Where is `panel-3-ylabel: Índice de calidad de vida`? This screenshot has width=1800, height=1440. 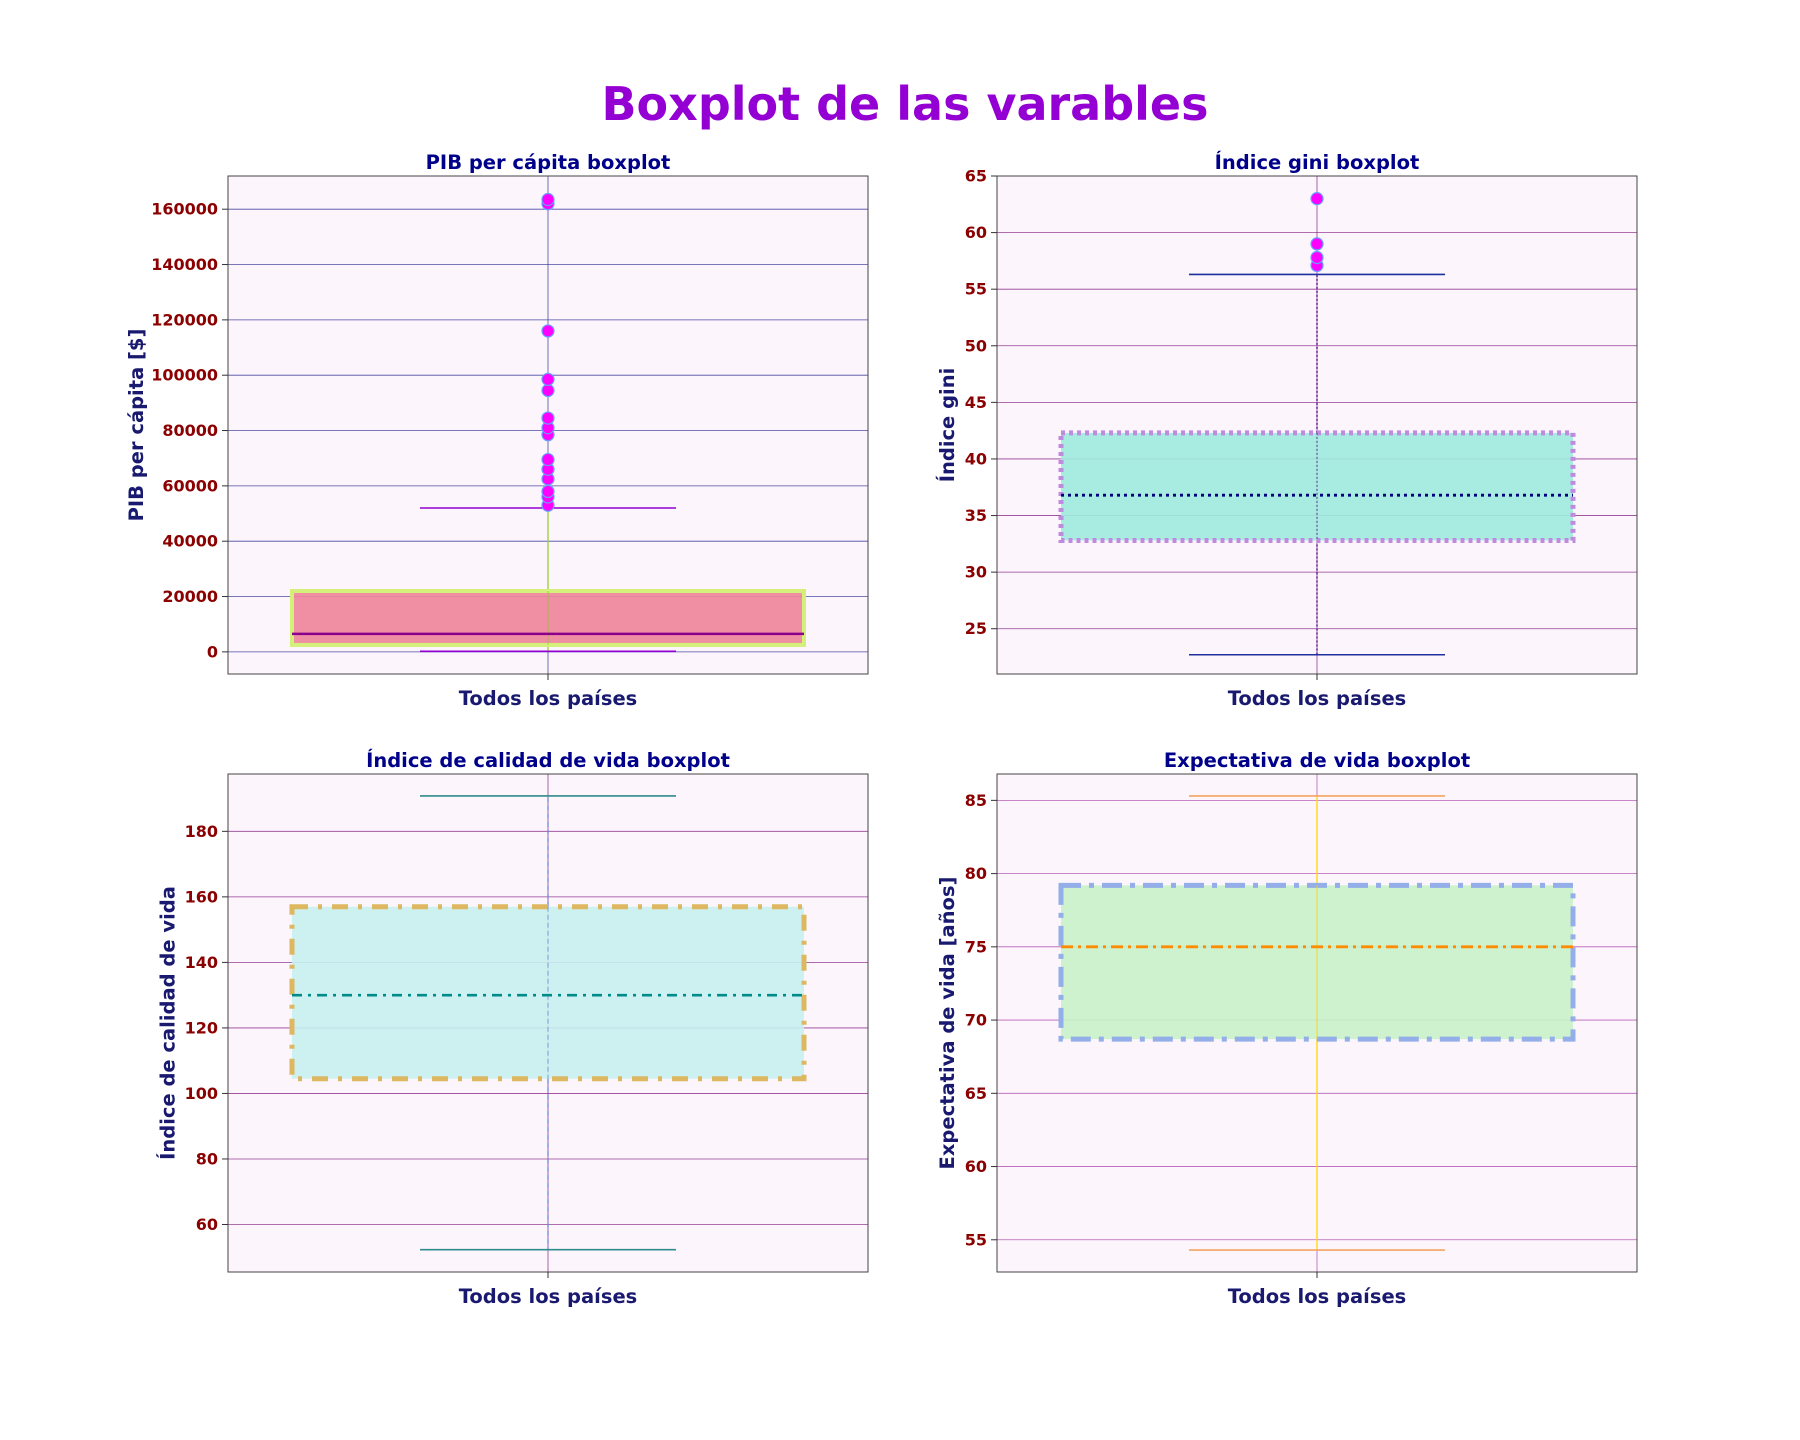
panel-3-ylabel: Índice de calidad de vida is located at coordinates (168, 1023).